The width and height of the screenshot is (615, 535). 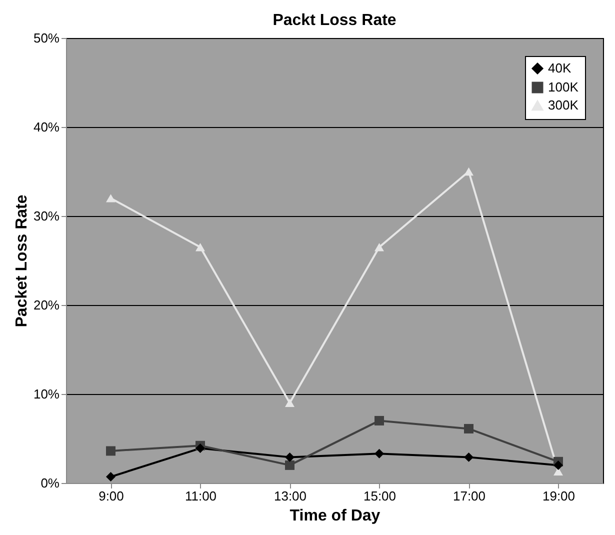 What do you see at coordinates (559, 496) in the screenshot?
I see `x-tick-label: 19:00` at bounding box center [559, 496].